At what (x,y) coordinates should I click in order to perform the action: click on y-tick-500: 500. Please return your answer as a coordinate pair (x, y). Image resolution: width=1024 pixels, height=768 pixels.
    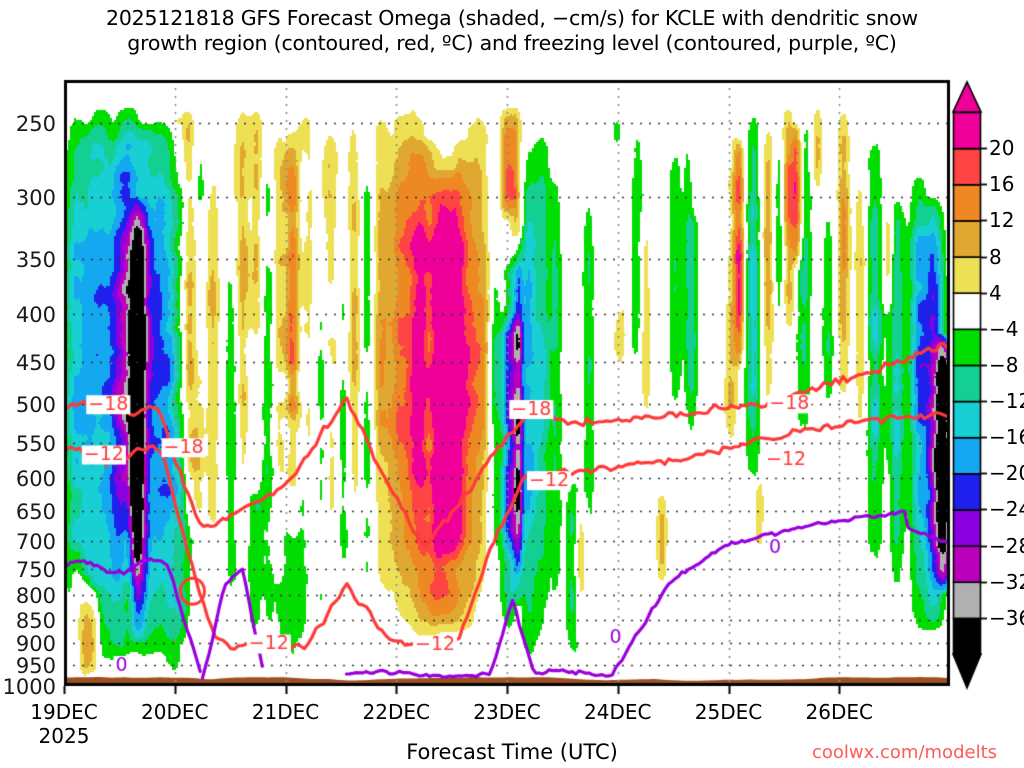
    Looking at the image, I should click on (35, 405).